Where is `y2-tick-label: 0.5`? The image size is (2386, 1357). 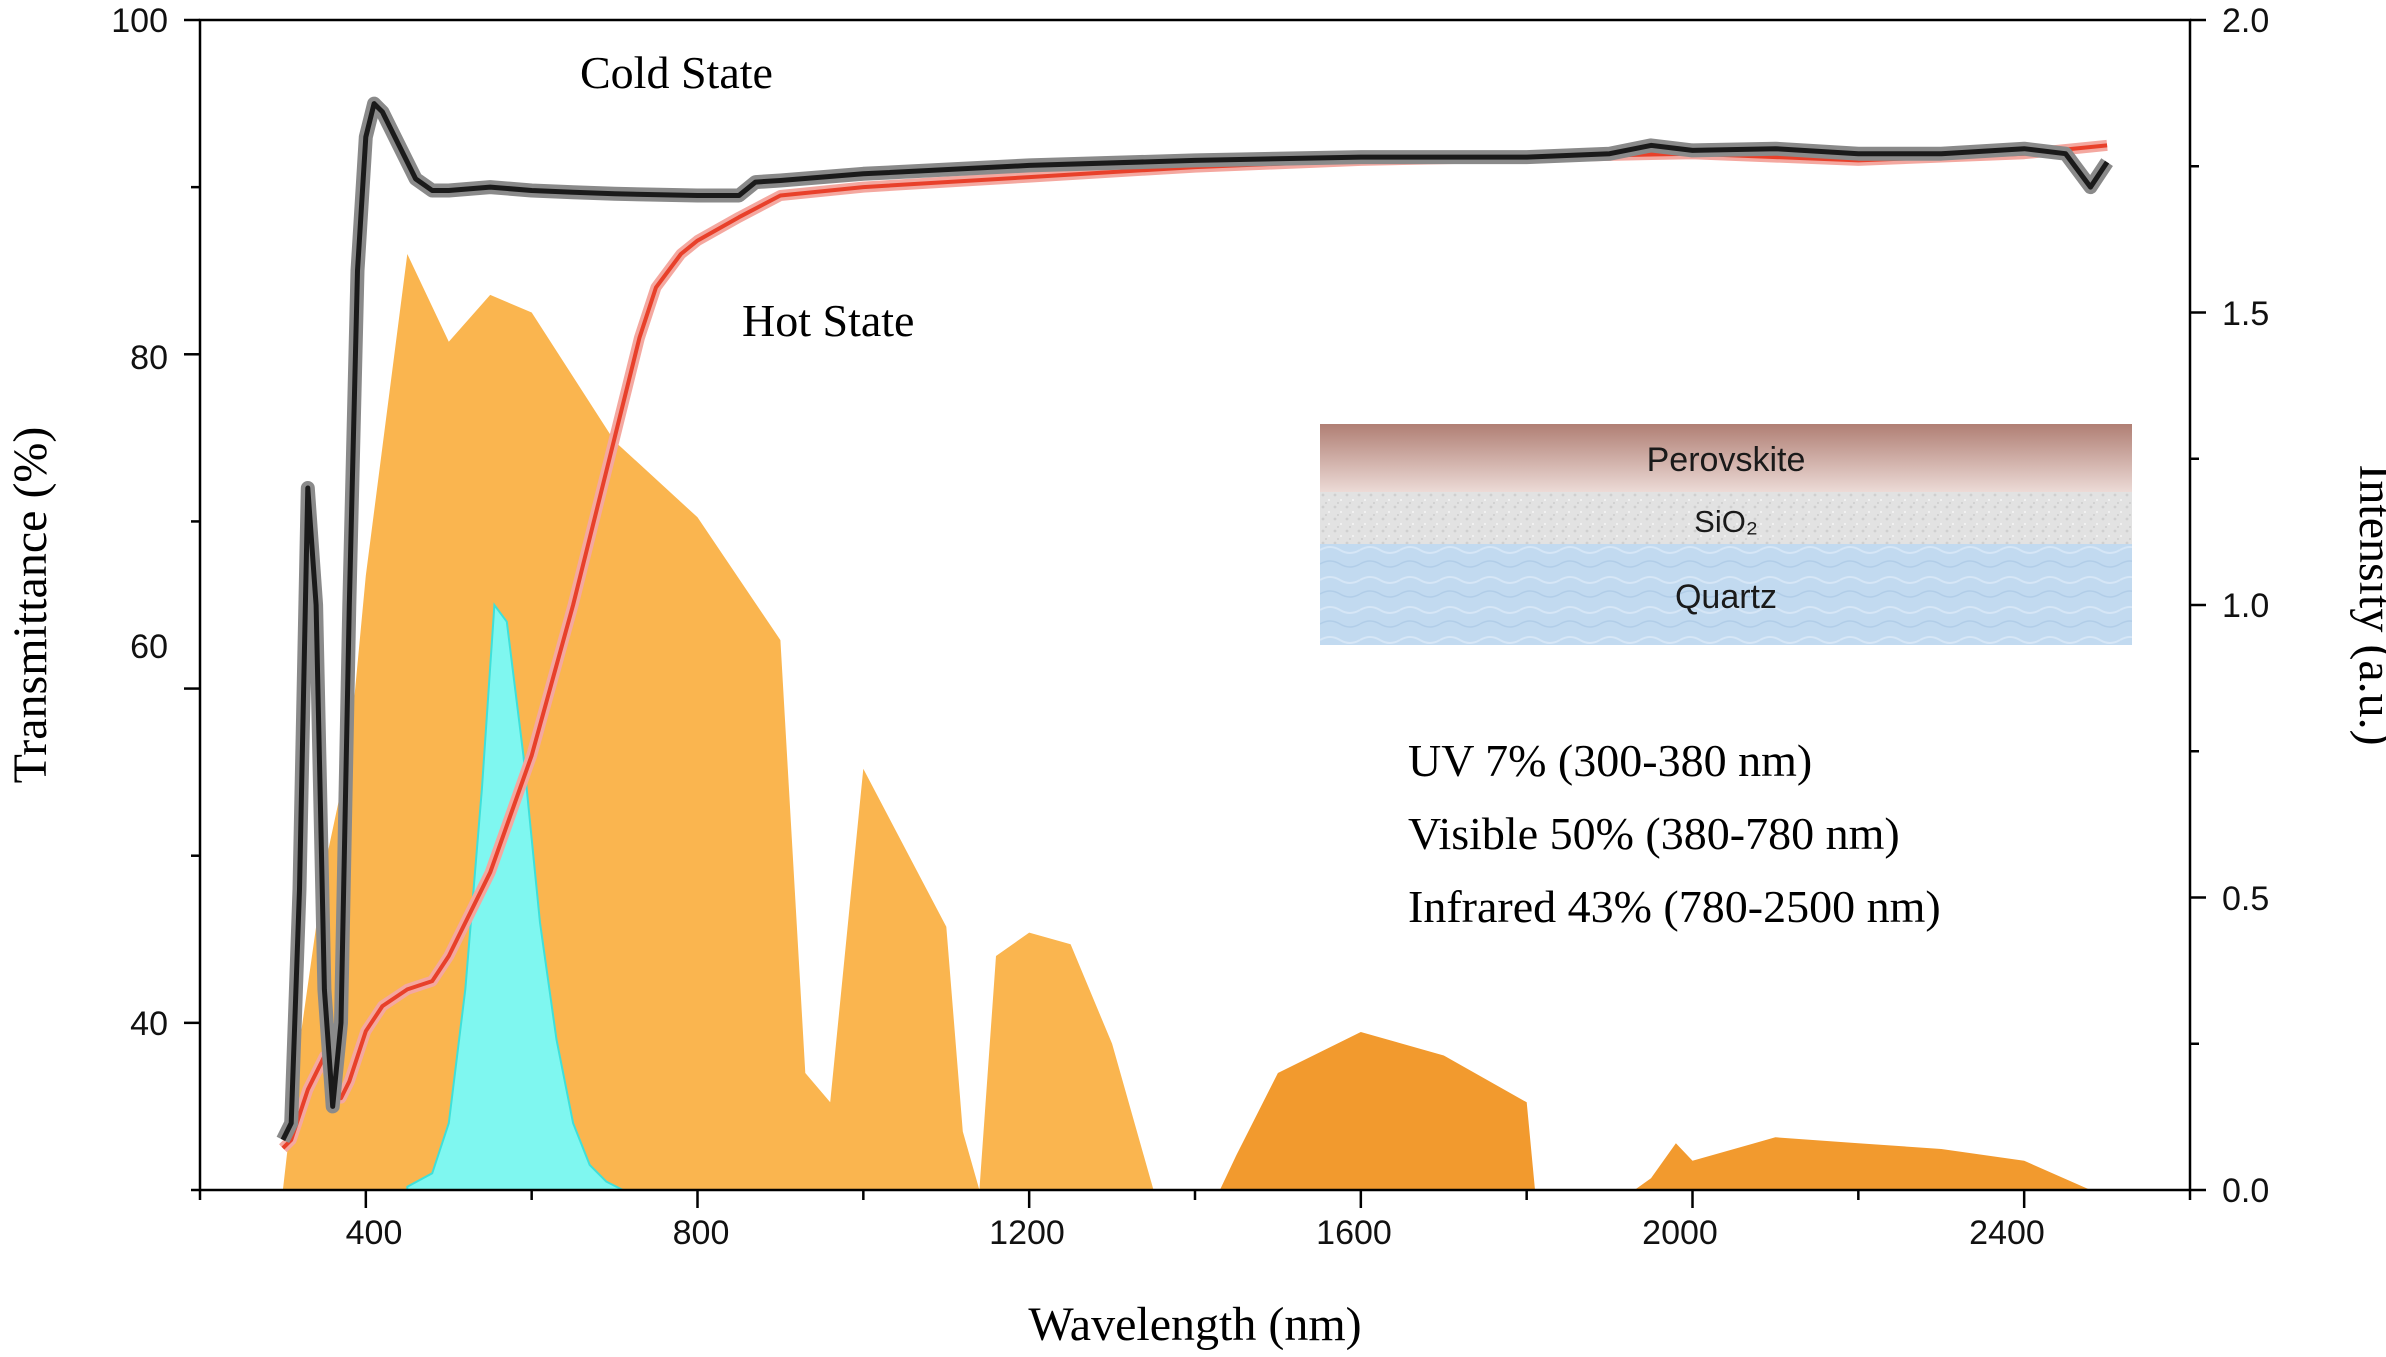
y2-tick-label: 0.5 is located at coordinates (2245, 899).